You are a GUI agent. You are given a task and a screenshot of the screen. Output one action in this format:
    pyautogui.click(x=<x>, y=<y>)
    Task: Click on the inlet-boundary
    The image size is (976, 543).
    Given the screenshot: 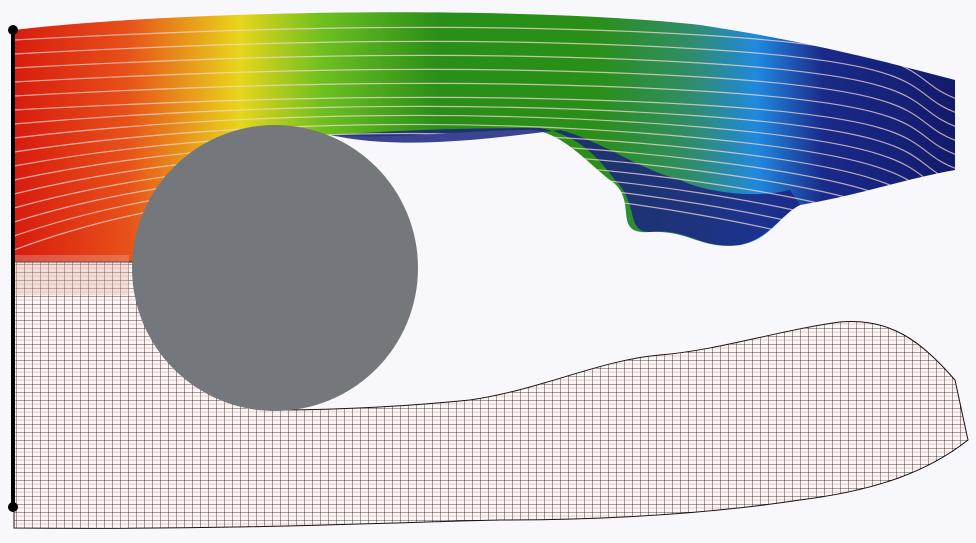 What is the action you would take?
    pyautogui.click(x=13, y=268)
    